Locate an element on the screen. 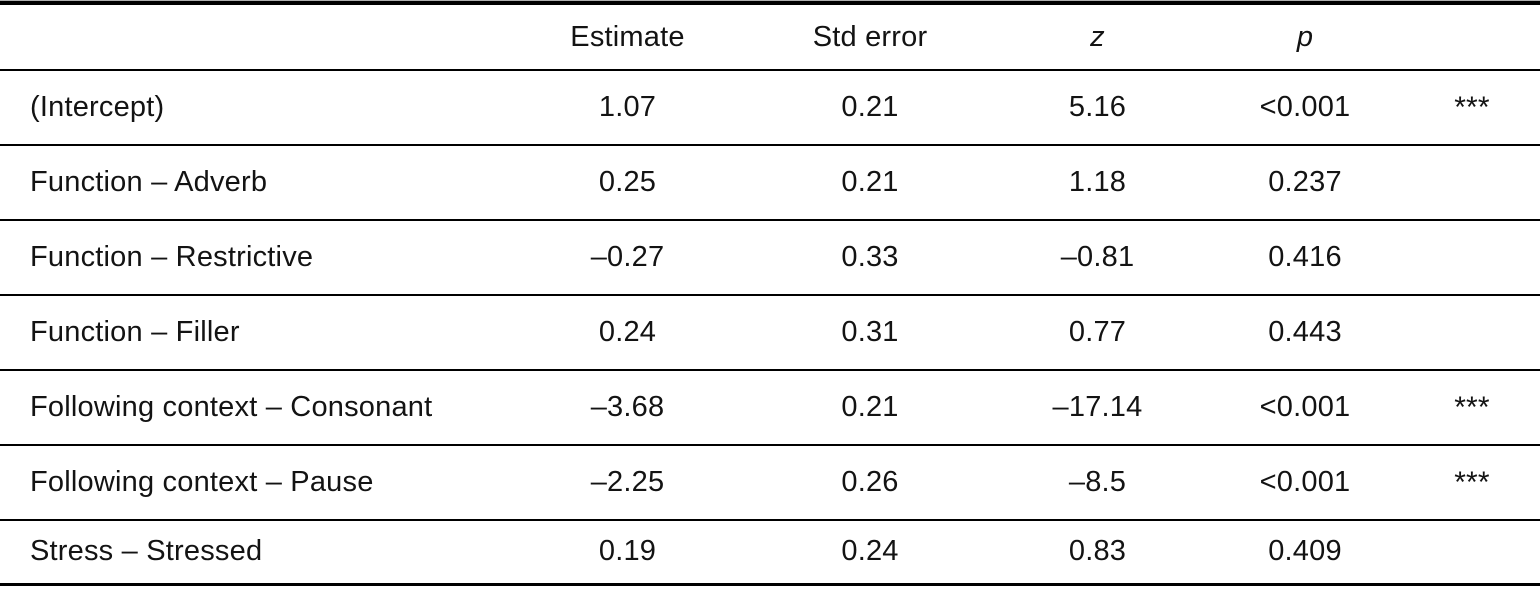 Image resolution: width=1540 pixels, height=598 pixels. table-row-stress-stressed: Stress – Stressed 0.19 0.24 0.83 0.409 is located at coordinates (770, 552).